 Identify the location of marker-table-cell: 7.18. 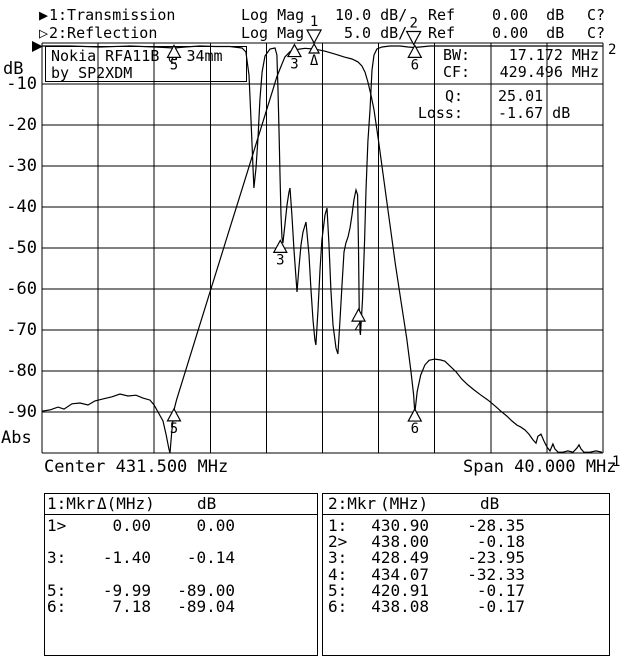
(131, 606).